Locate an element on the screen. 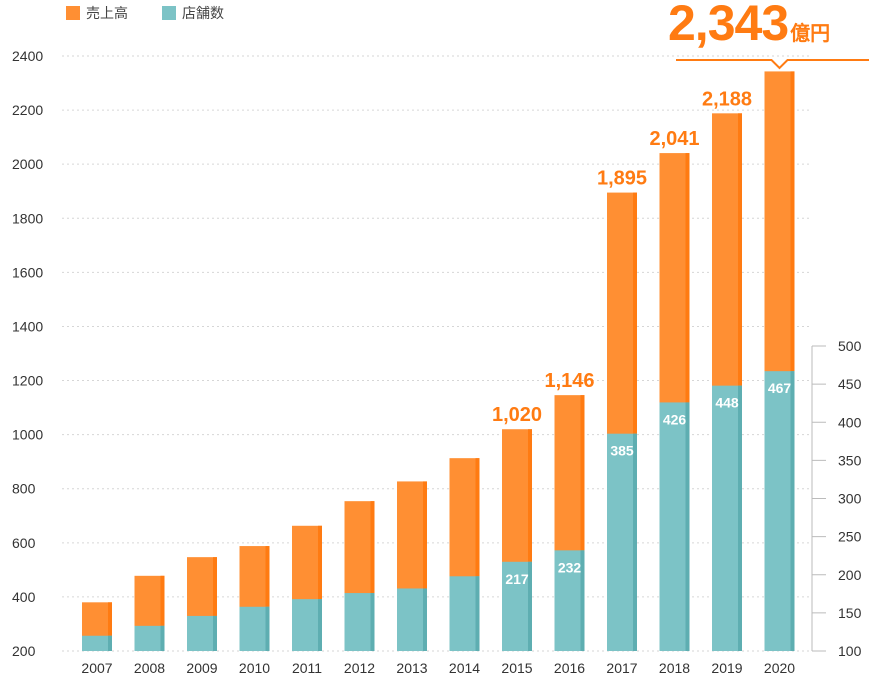 The height and width of the screenshot is (680, 871). left-tick-label: 1000 is located at coordinates (27, 435).